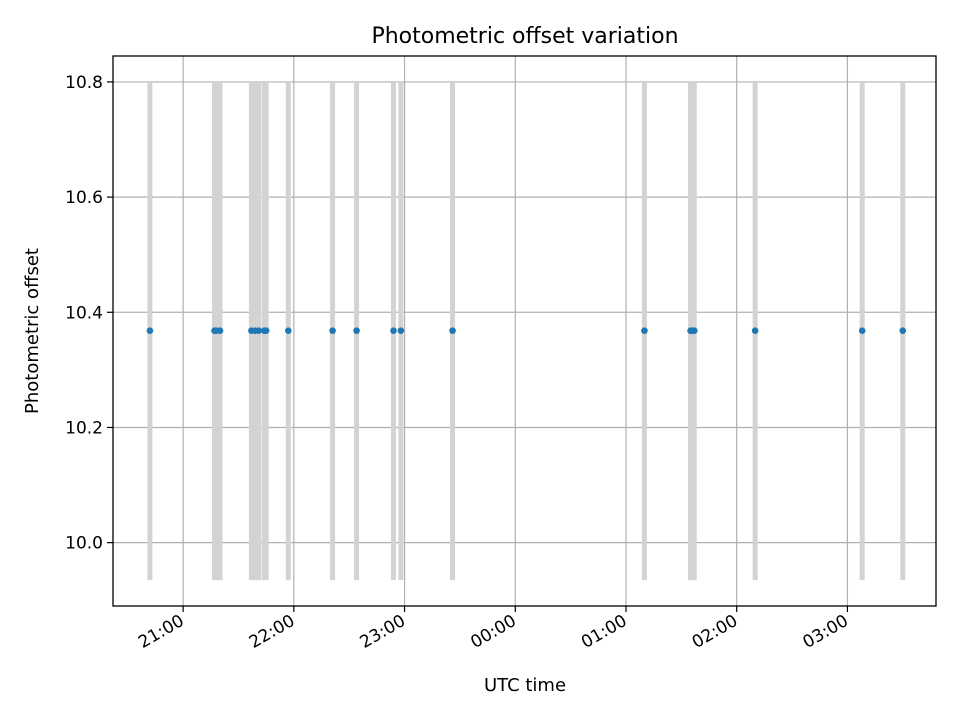  I want to click on y-tick-label: 10.0, so click(84, 544).